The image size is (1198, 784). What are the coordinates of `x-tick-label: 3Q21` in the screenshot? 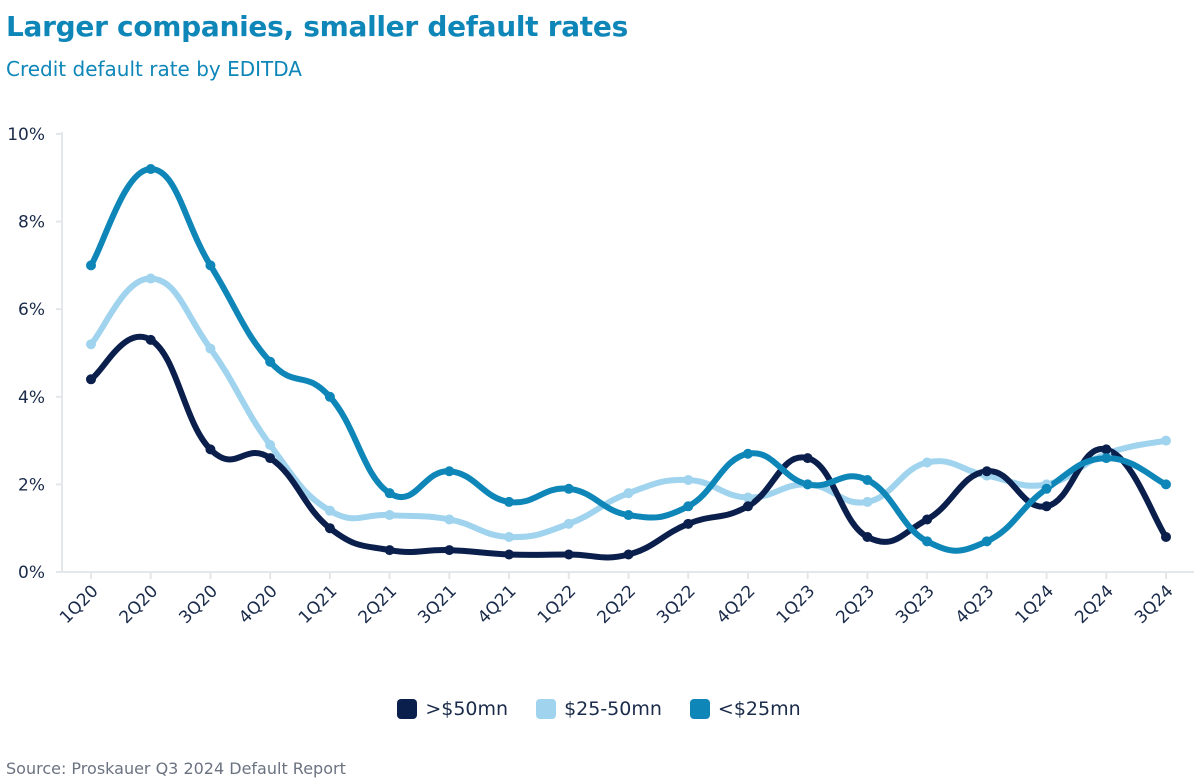 It's located at (437, 604).